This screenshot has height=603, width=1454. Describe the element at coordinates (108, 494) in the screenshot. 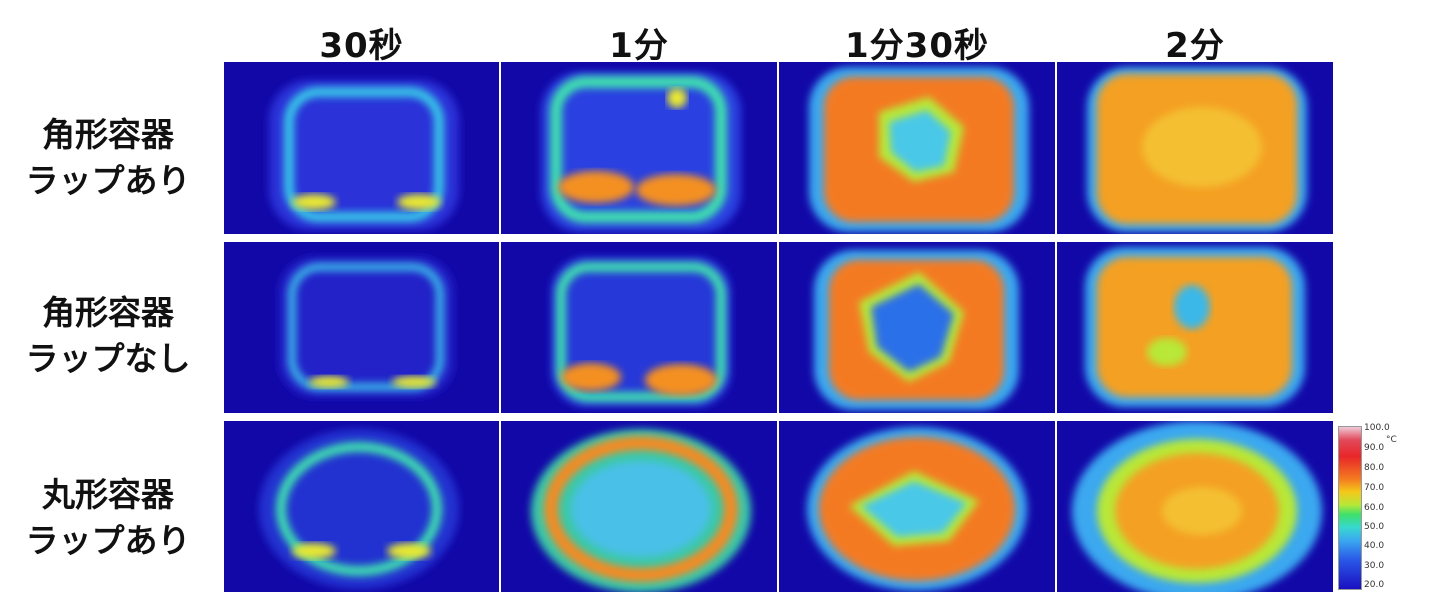

I see `row-label-line1: 丸形容器` at that location.